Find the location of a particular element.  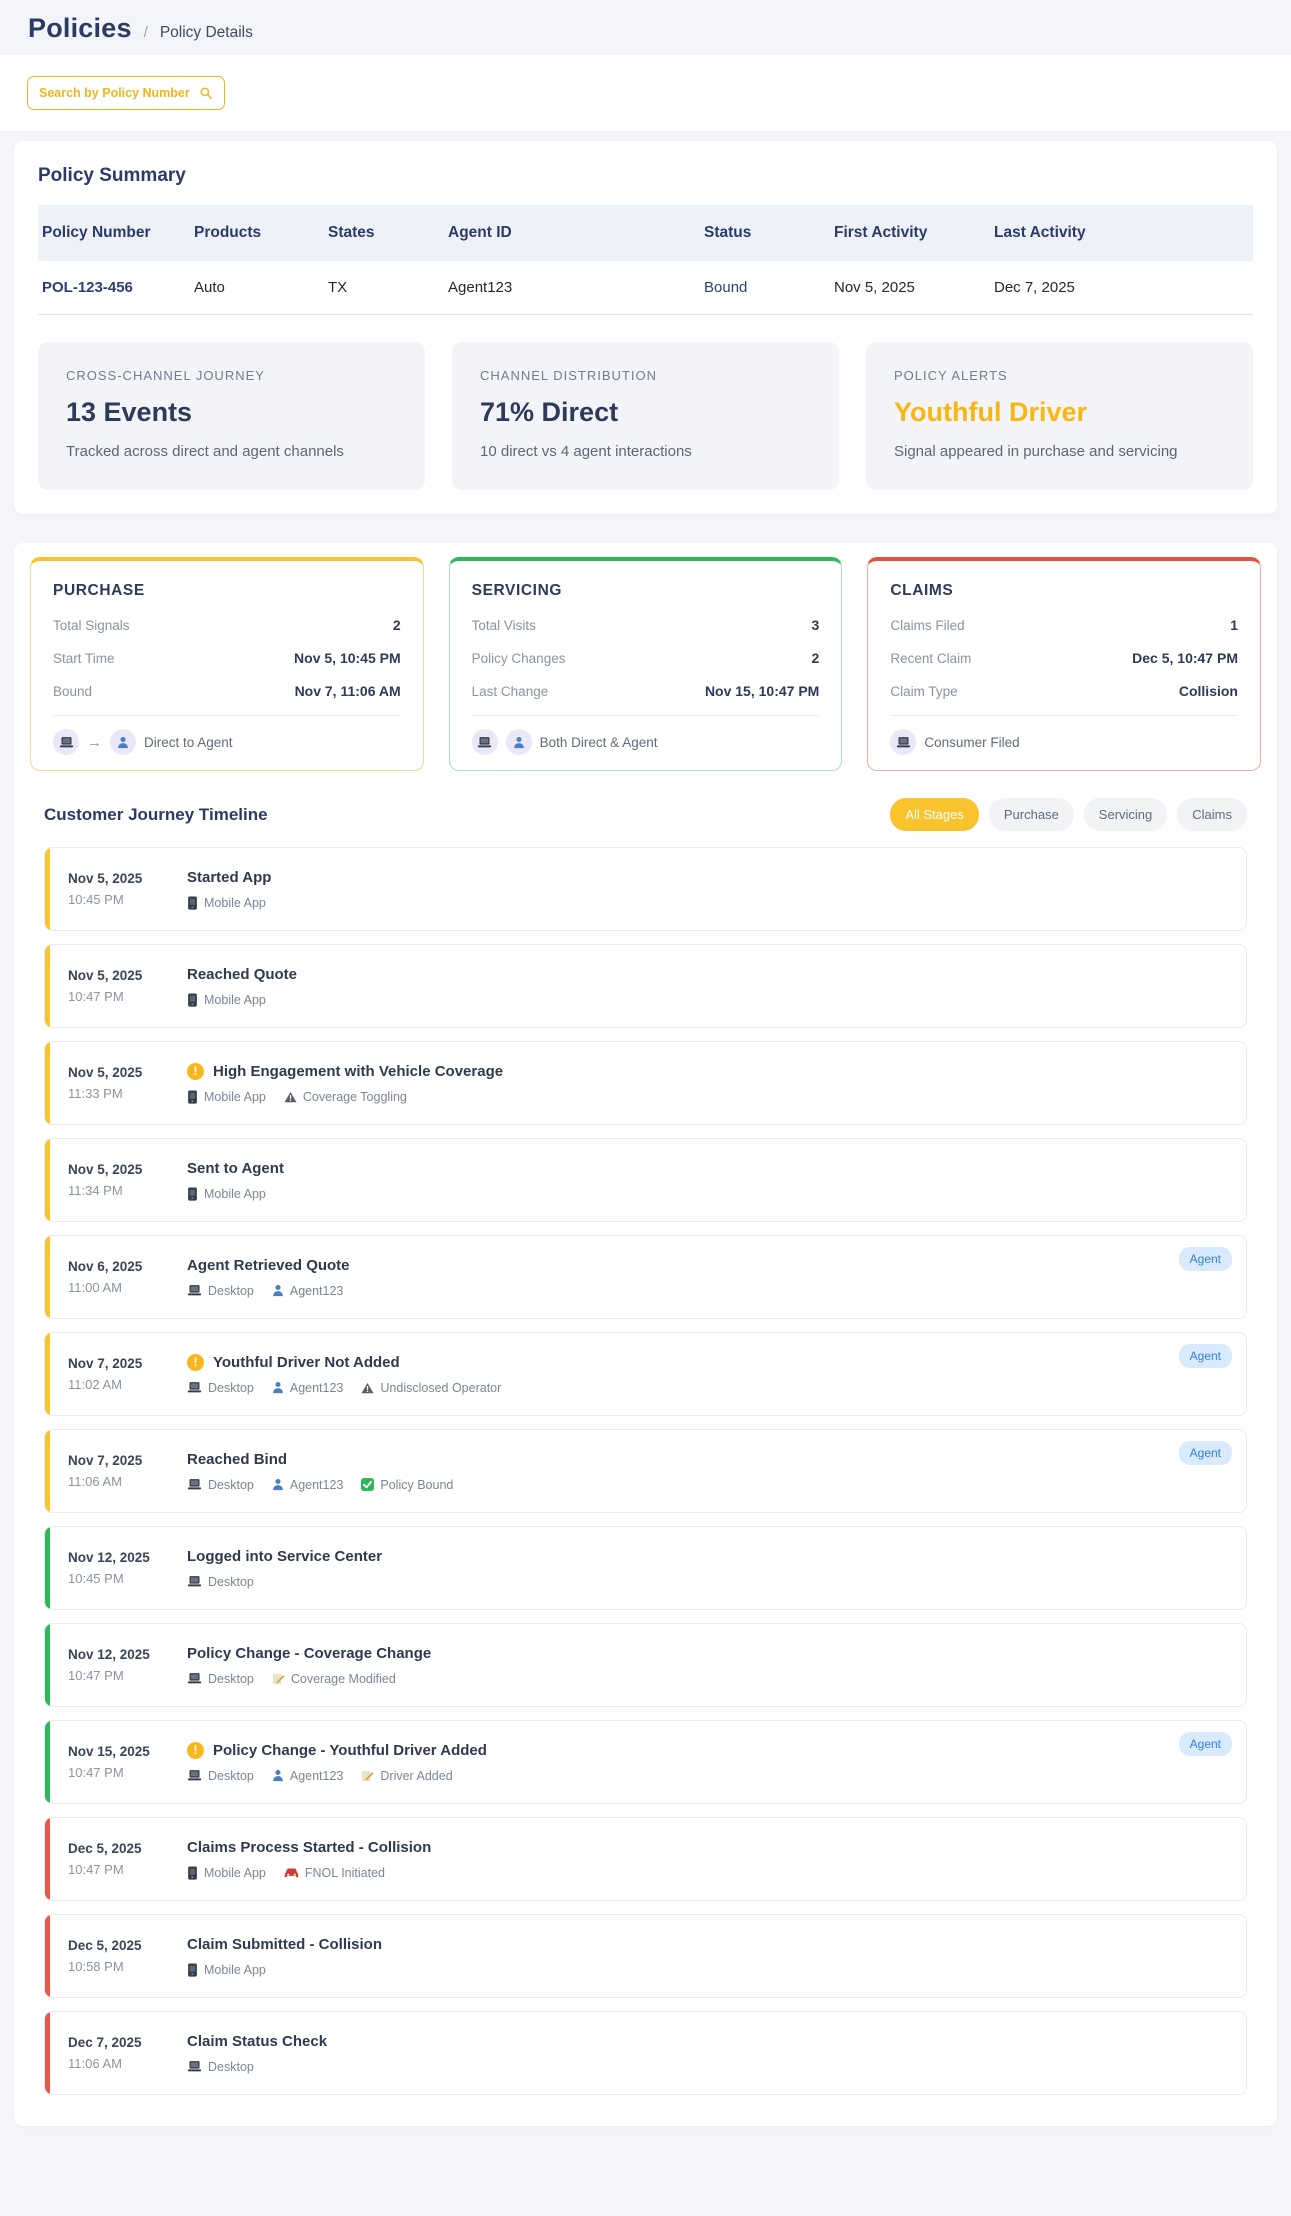

metric-label: Claim Type is located at coordinates (924, 691).